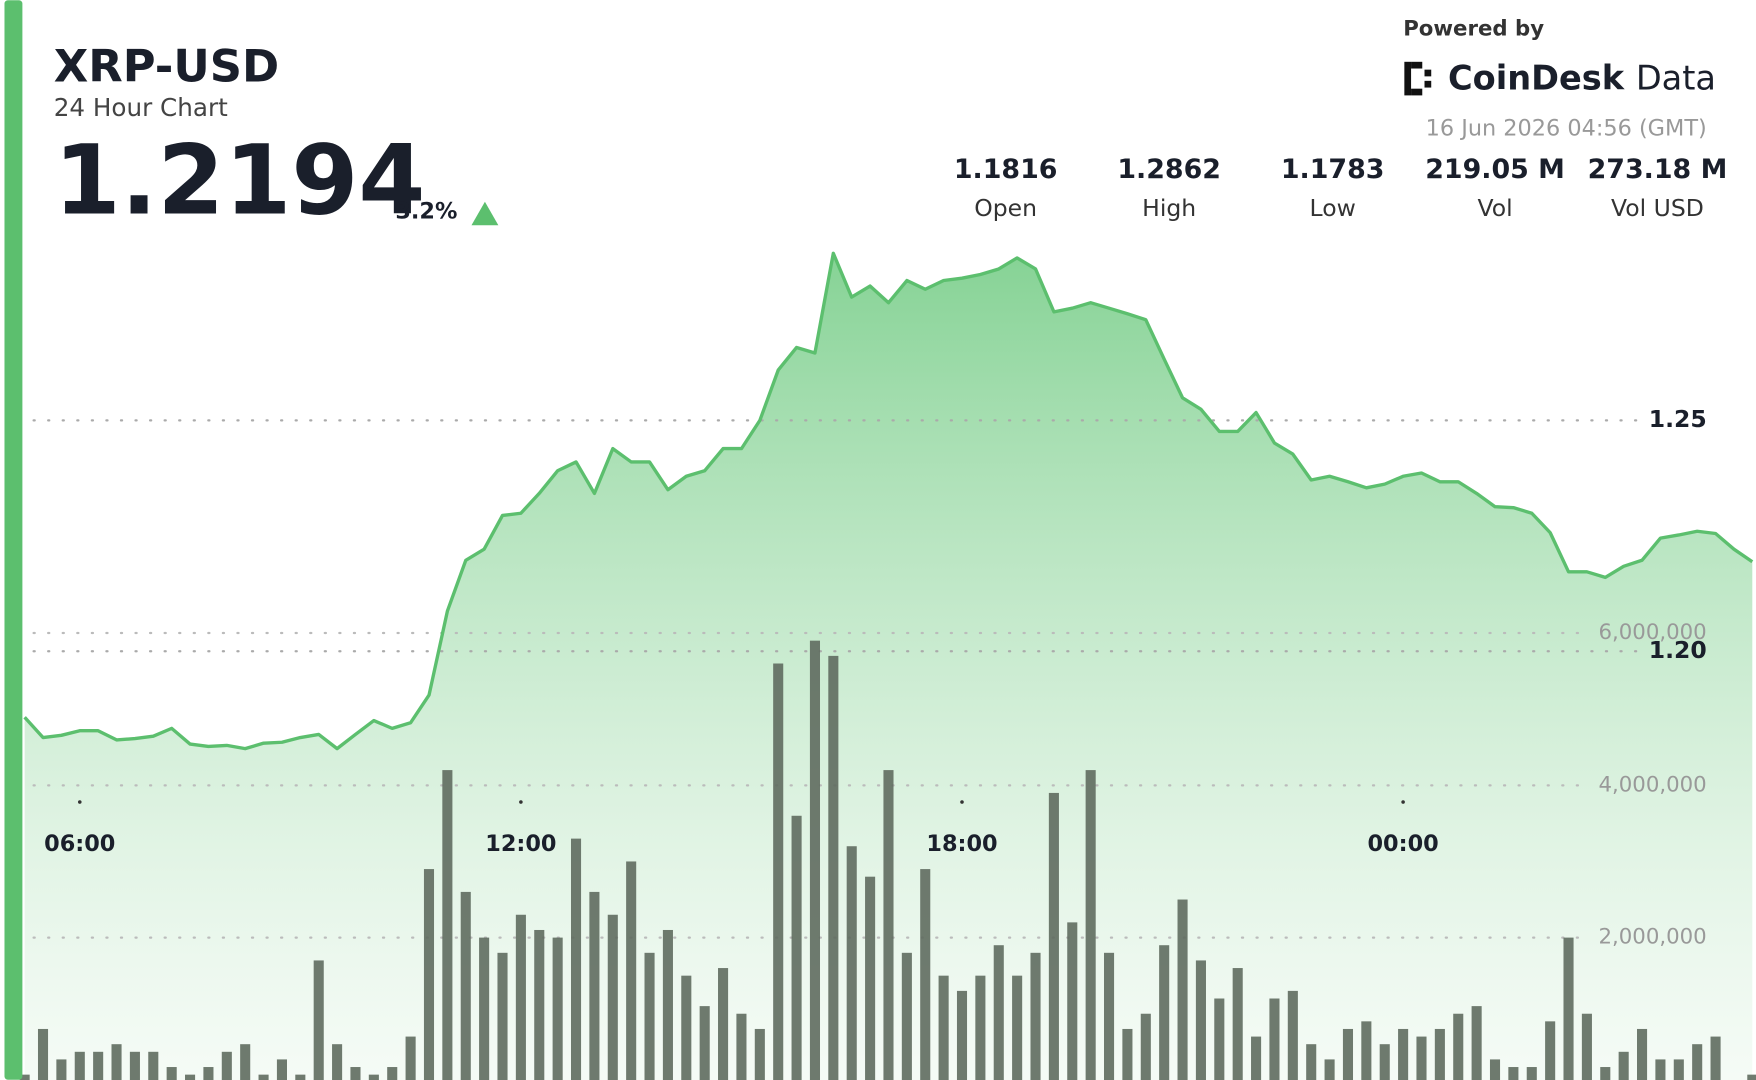 The height and width of the screenshot is (1080, 1756). I want to click on subtitle: 24 Hour Chart, so click(141, 107).